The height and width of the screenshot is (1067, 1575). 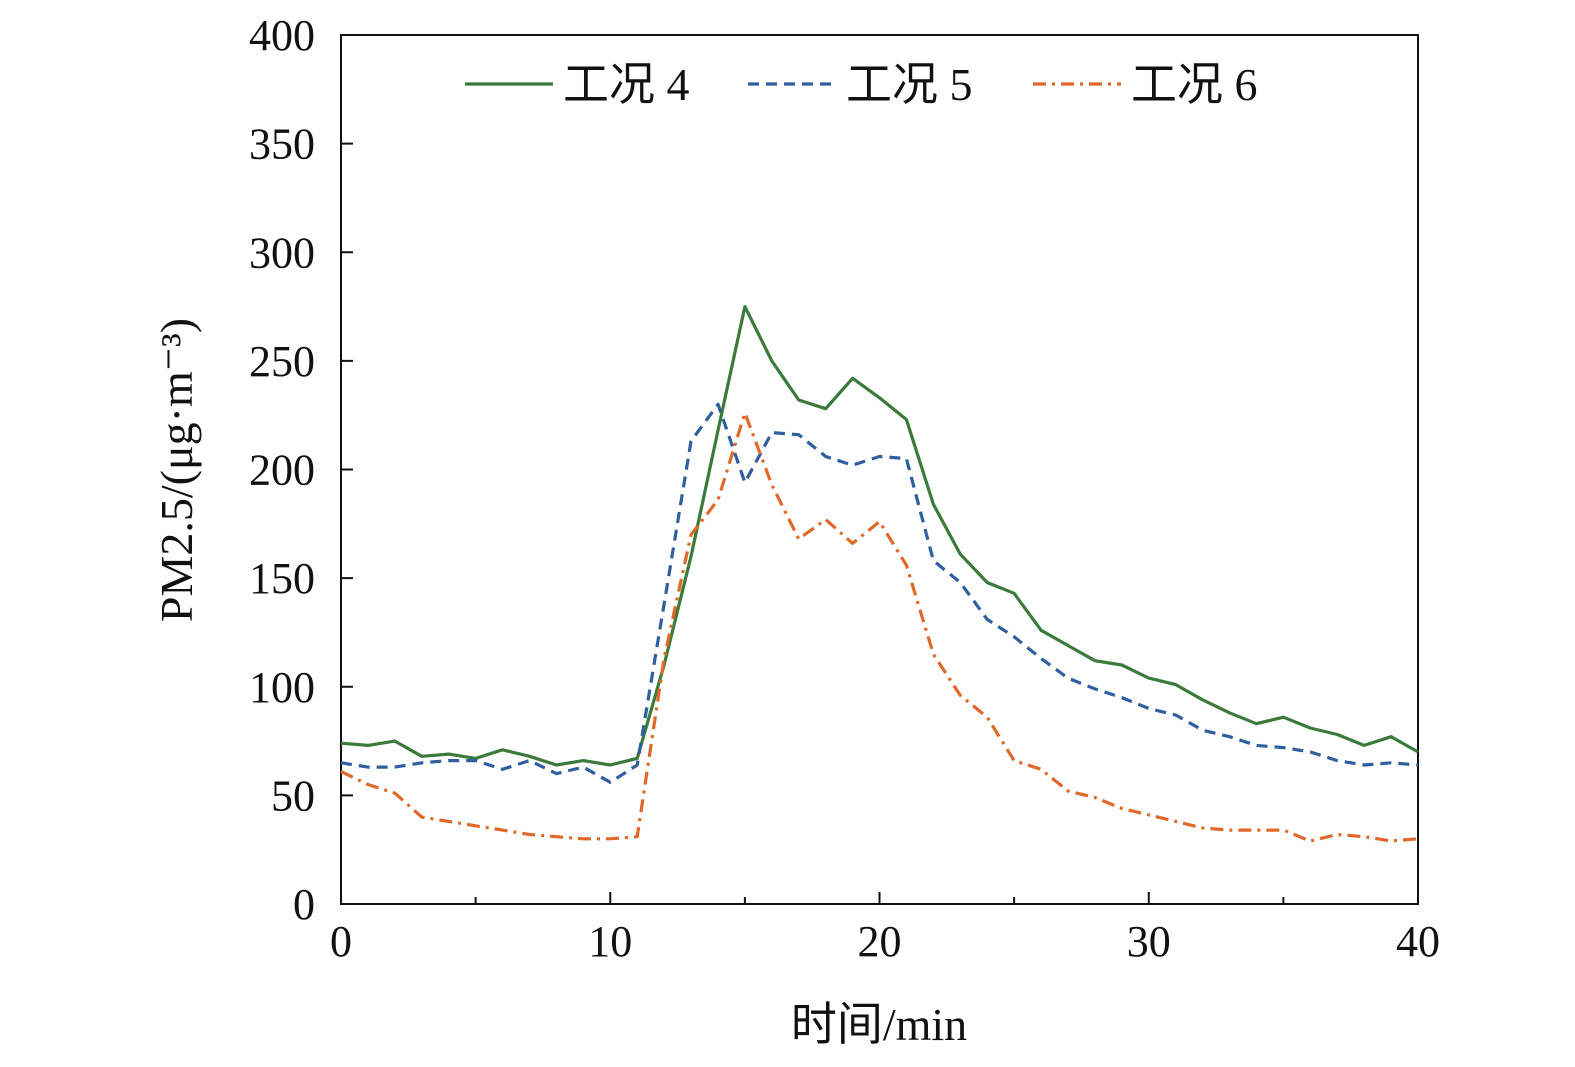 I want to click on y-tick-label-5: 250, so click(x=282, y=361).